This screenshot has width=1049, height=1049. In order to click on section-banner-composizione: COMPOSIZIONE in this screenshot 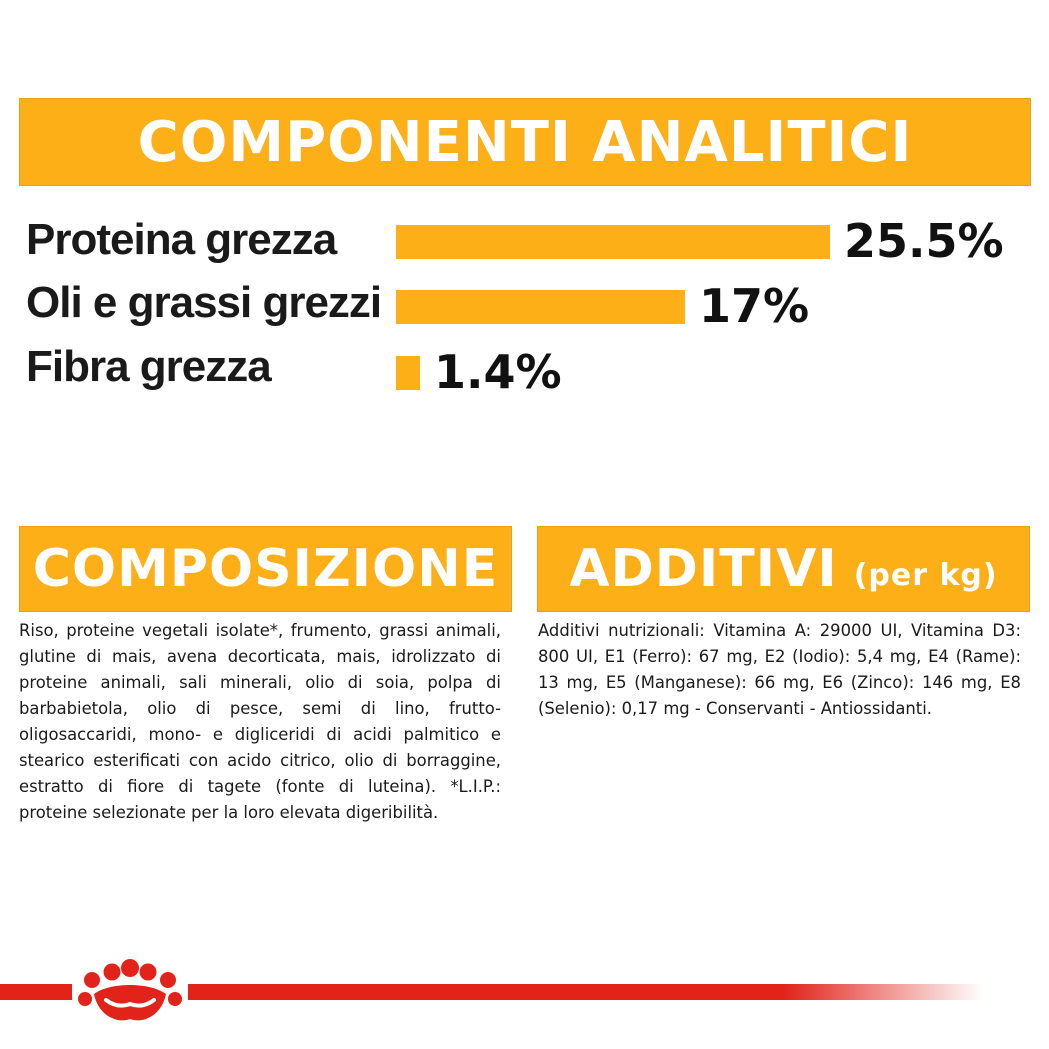, I will do `click(265, 569)`.